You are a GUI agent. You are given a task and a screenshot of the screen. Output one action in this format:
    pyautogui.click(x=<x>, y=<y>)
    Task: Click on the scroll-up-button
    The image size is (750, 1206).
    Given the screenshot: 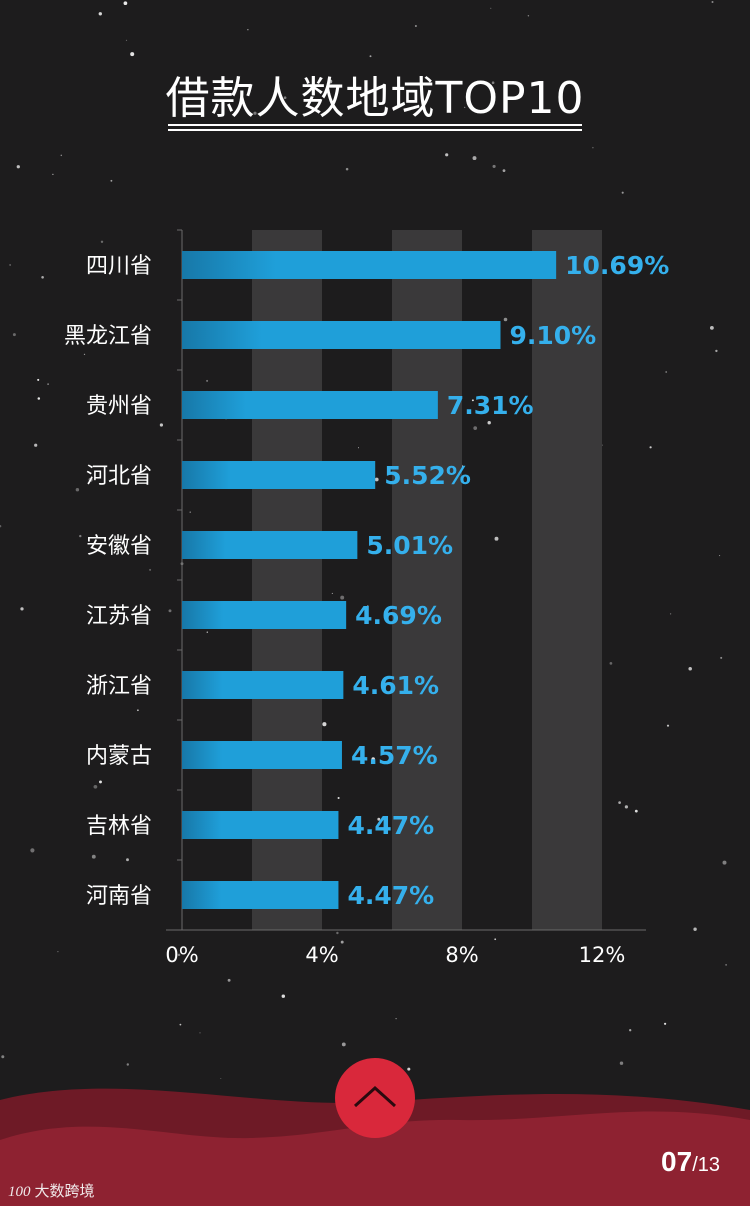 What is the action you would take?
    pyautogui.click(x=375, y=1098)
    